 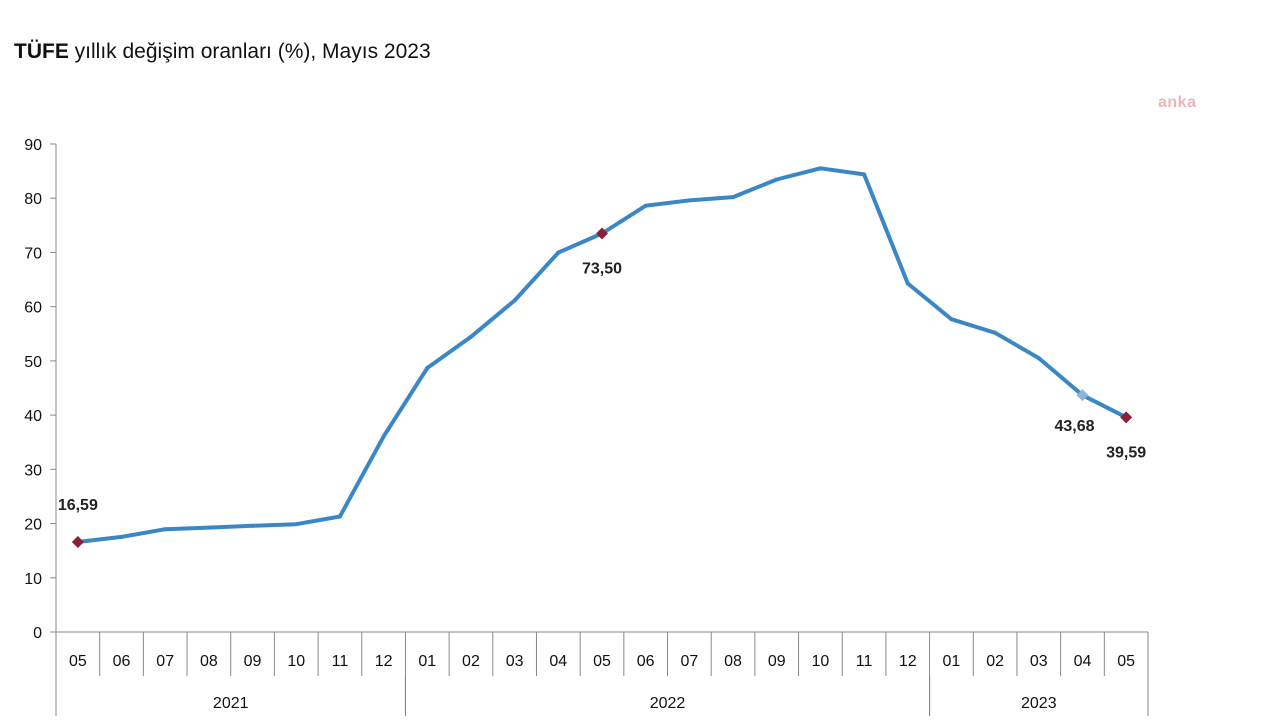 I want to click on chart-title-bold: TÜFE, so click(x=41, y=51).